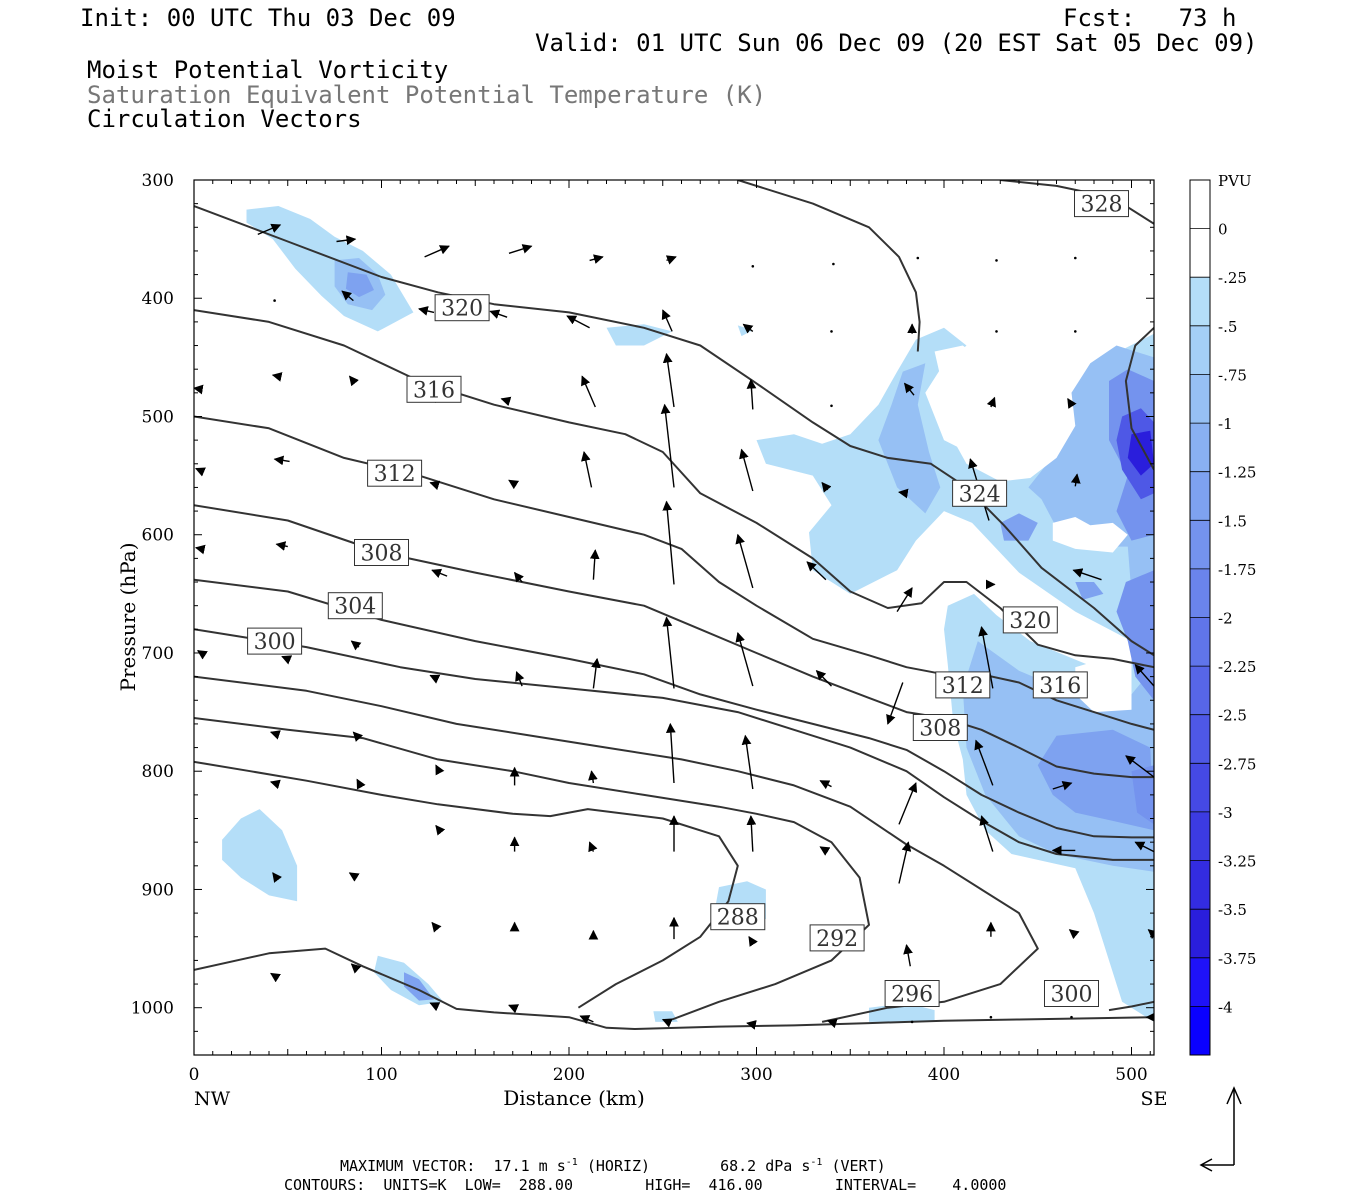 This screenshot has height=1200, width=1350. I want to click on contour-label: 308, so click(940, 728).